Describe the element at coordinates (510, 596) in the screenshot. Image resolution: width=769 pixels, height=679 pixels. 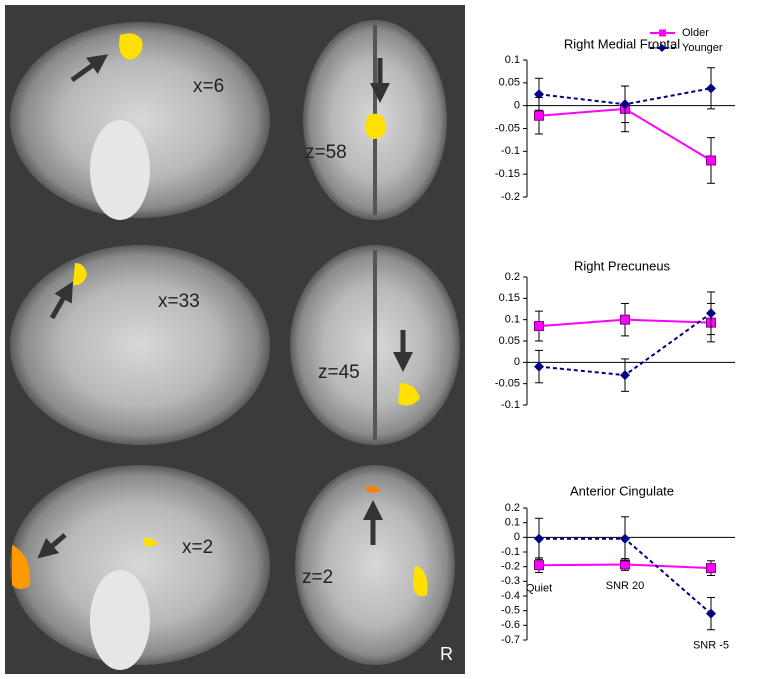
I see `y-tick-label: -0.4` at that location.